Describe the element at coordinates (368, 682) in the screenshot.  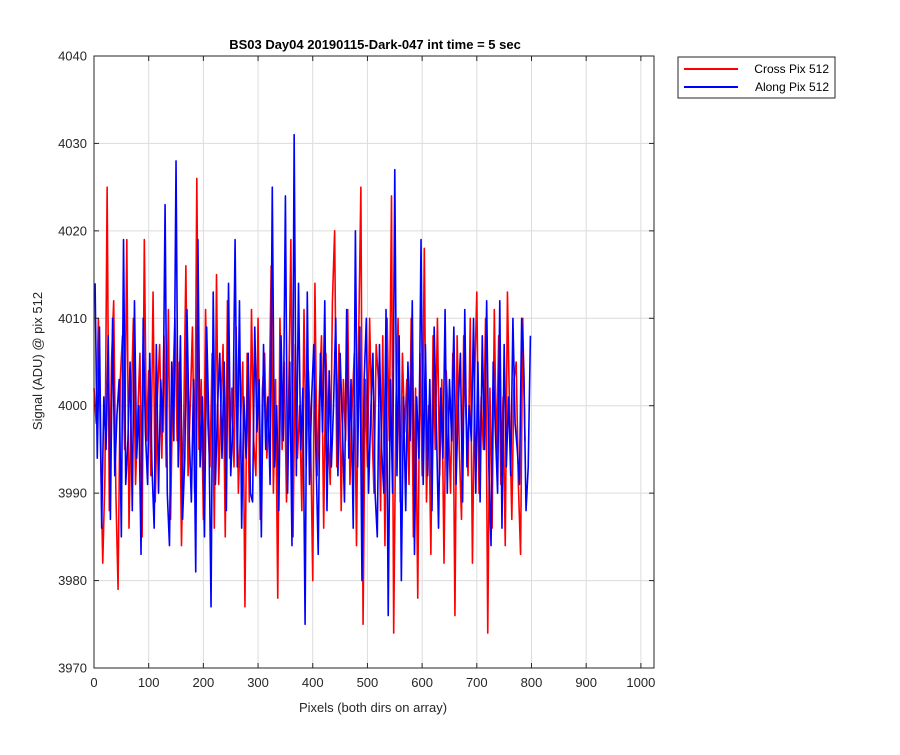
I see `x-tick-label: 500` at that location.